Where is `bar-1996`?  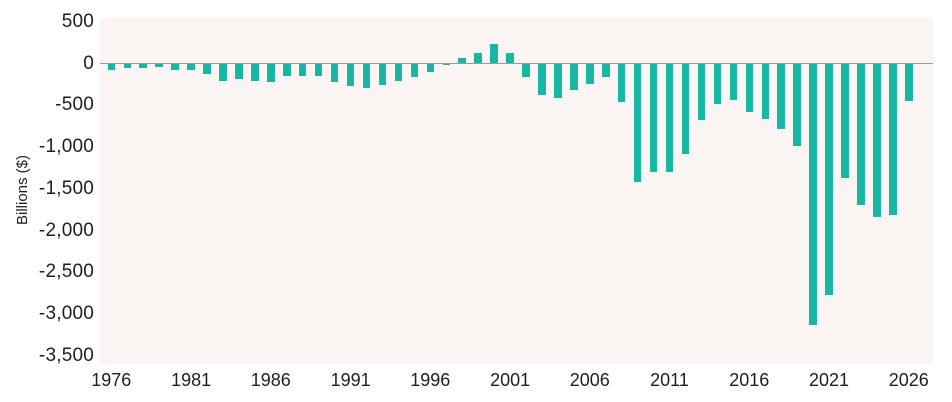
bar-1996 is located at coordinates (430, 68).